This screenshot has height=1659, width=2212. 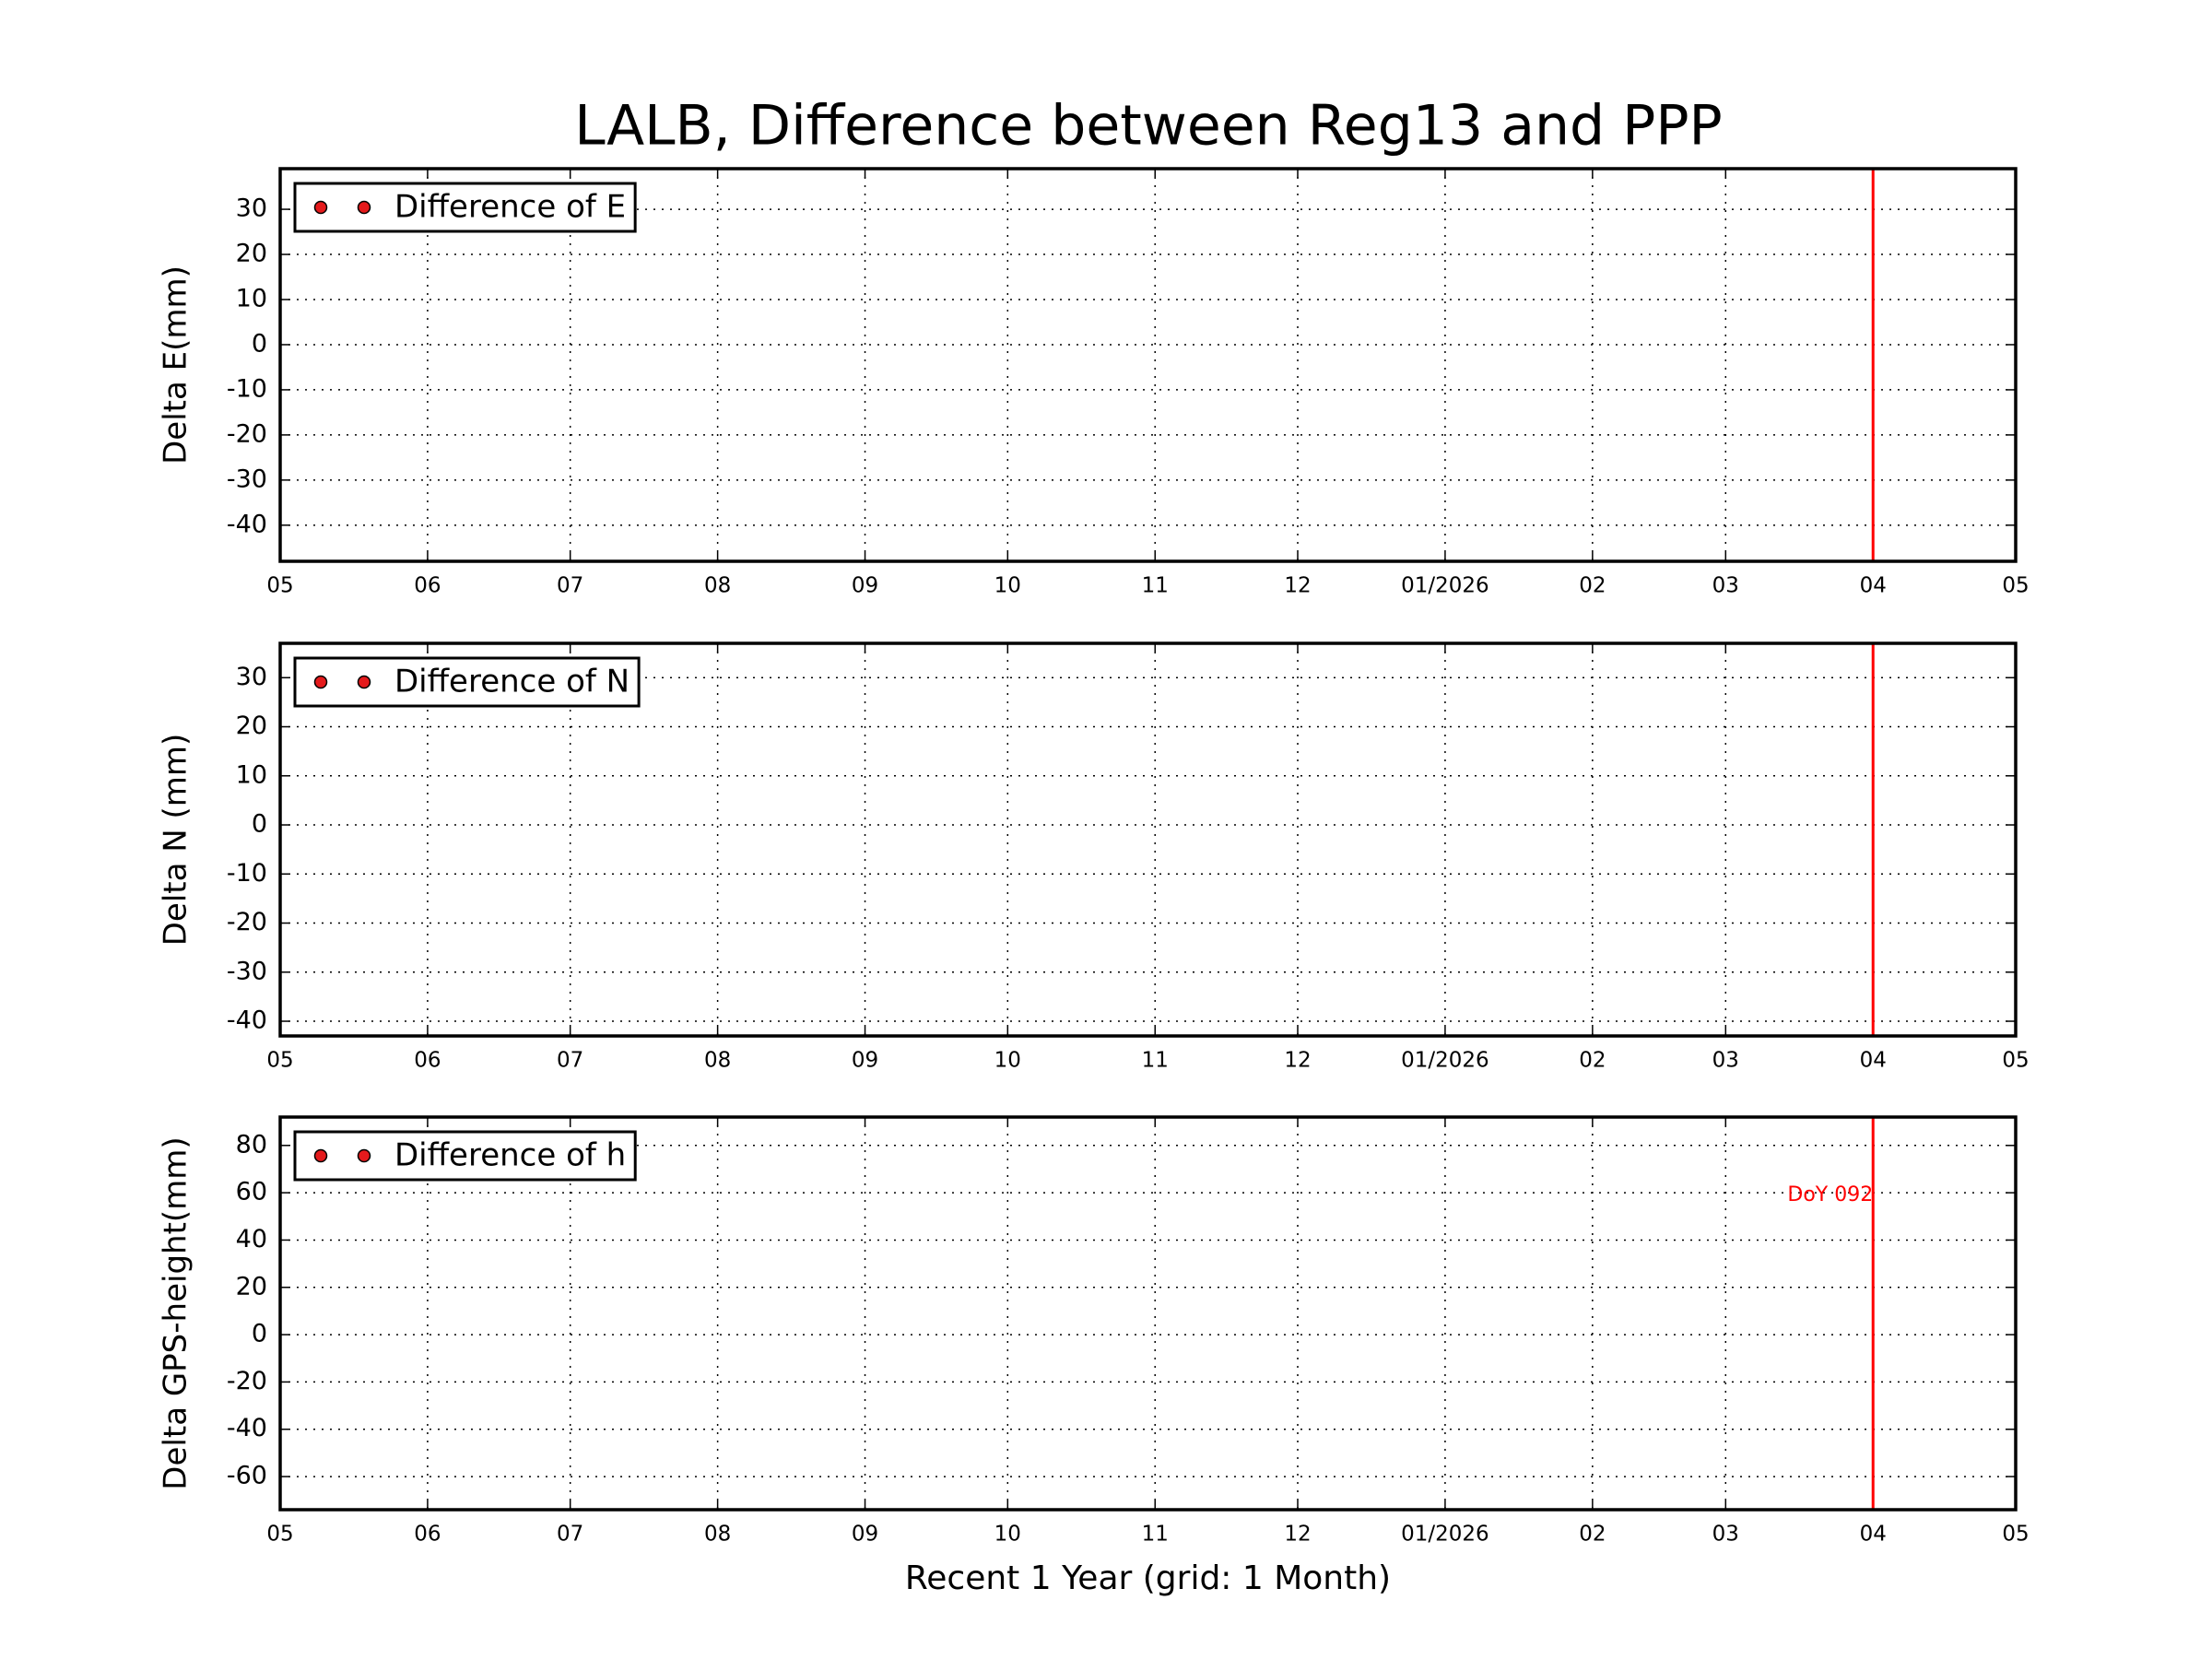 What do you see at coordinates (247, 1476) in the screenshot?
I see `y-tick-label: -60` at bounding box center [247, 1476].